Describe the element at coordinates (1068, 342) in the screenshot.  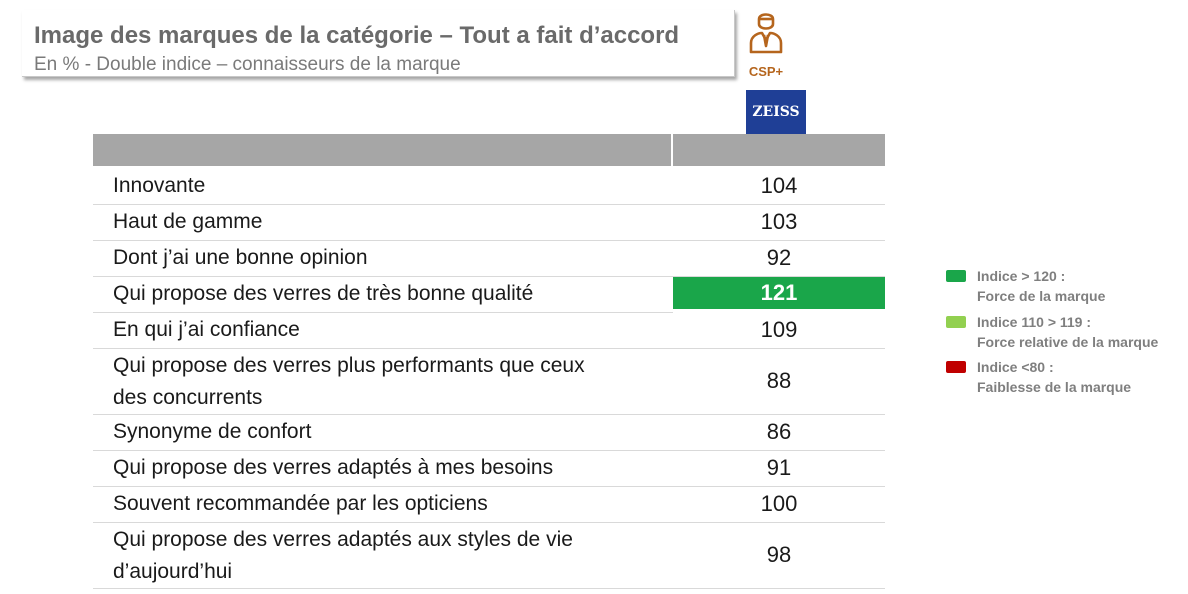
I see `legend-line2: Force relative de la marque` at that location.